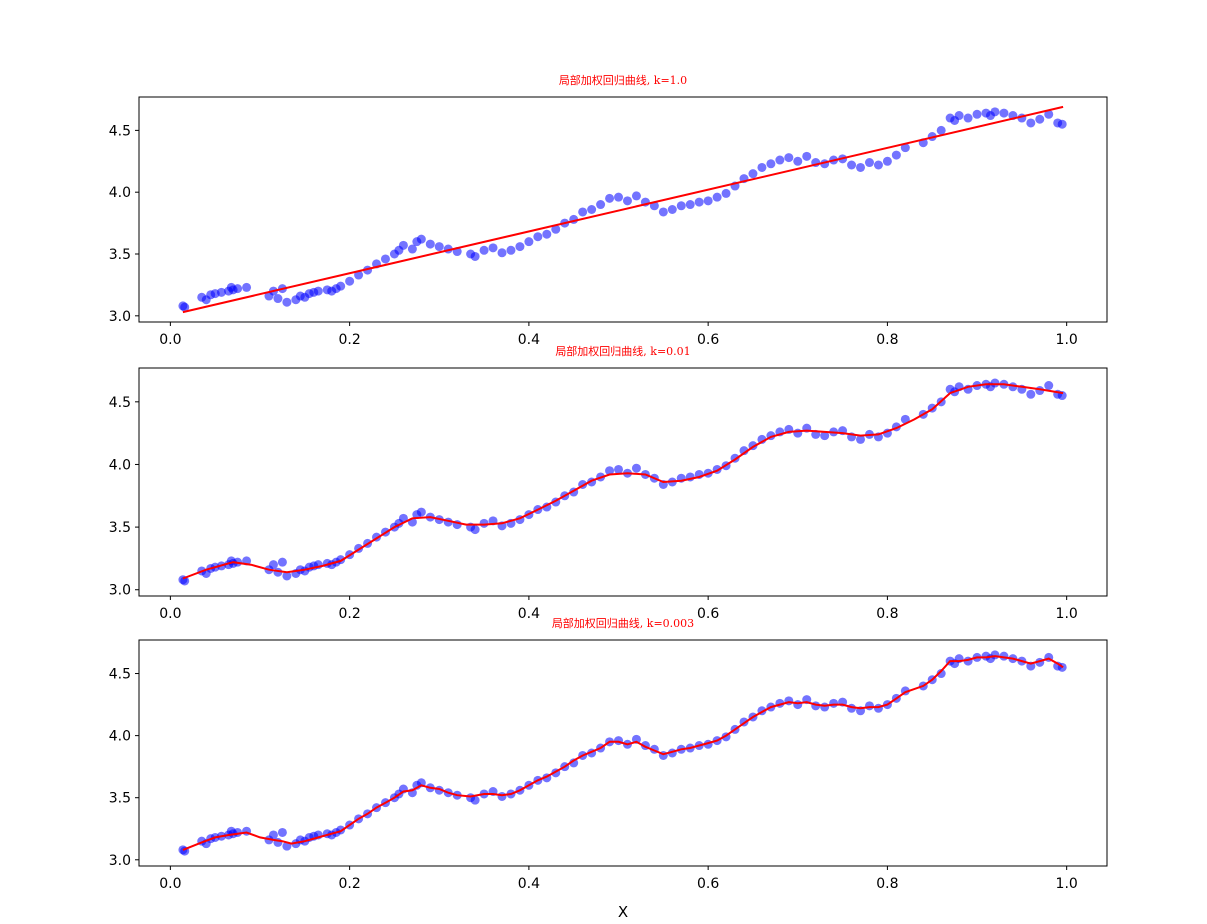 This screenshot has height=924, width=1207. What do you see at coordinates (623, 912) in the screenshot?
I see `x-axis-label: X` at bounding box center [623, 912].